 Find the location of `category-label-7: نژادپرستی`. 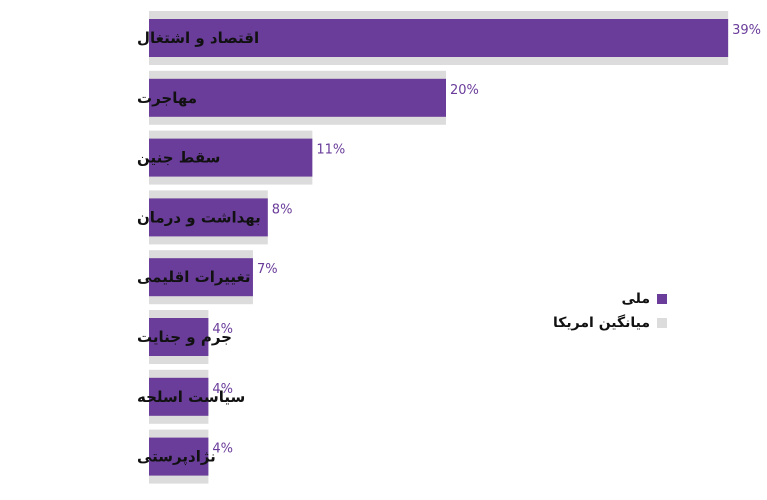

category-label-7: نژادپرستی is located at coordinates (176, 457).